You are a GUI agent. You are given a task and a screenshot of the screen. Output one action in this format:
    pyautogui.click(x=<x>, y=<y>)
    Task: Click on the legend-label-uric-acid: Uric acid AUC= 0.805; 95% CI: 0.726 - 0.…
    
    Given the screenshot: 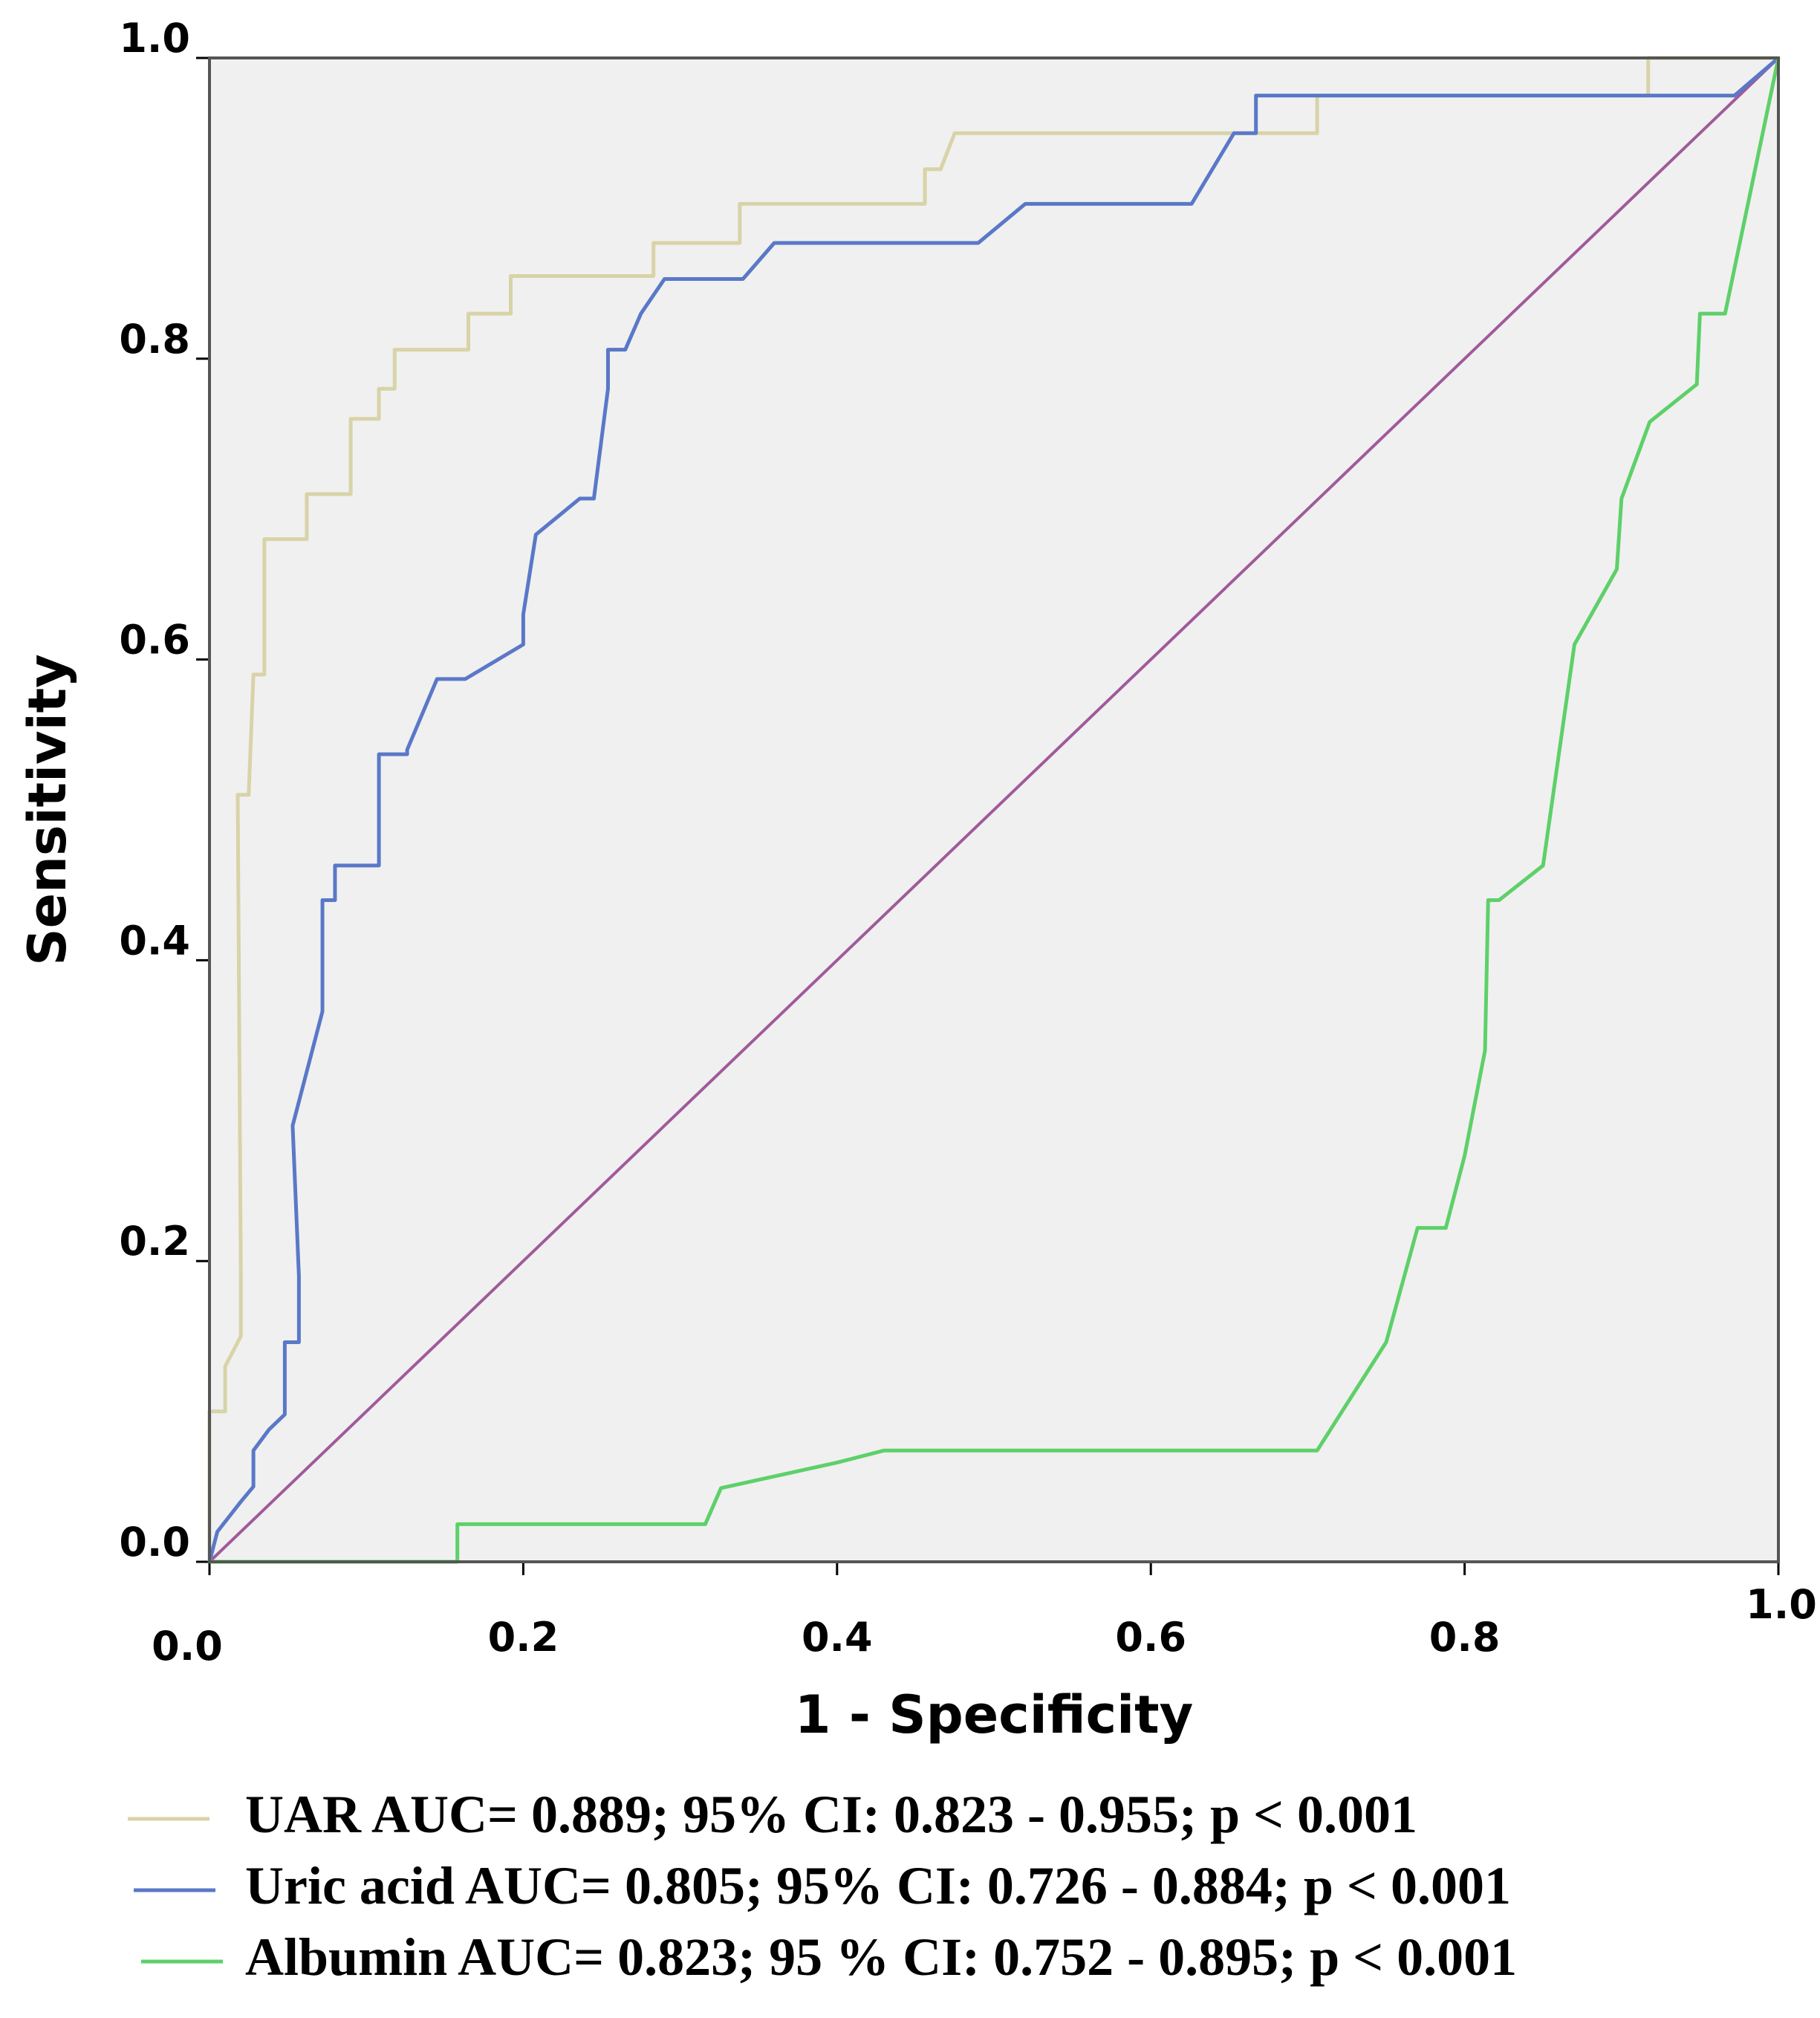 What is the action you would take?
    pyautogui.click(x=878, y=1886)
    